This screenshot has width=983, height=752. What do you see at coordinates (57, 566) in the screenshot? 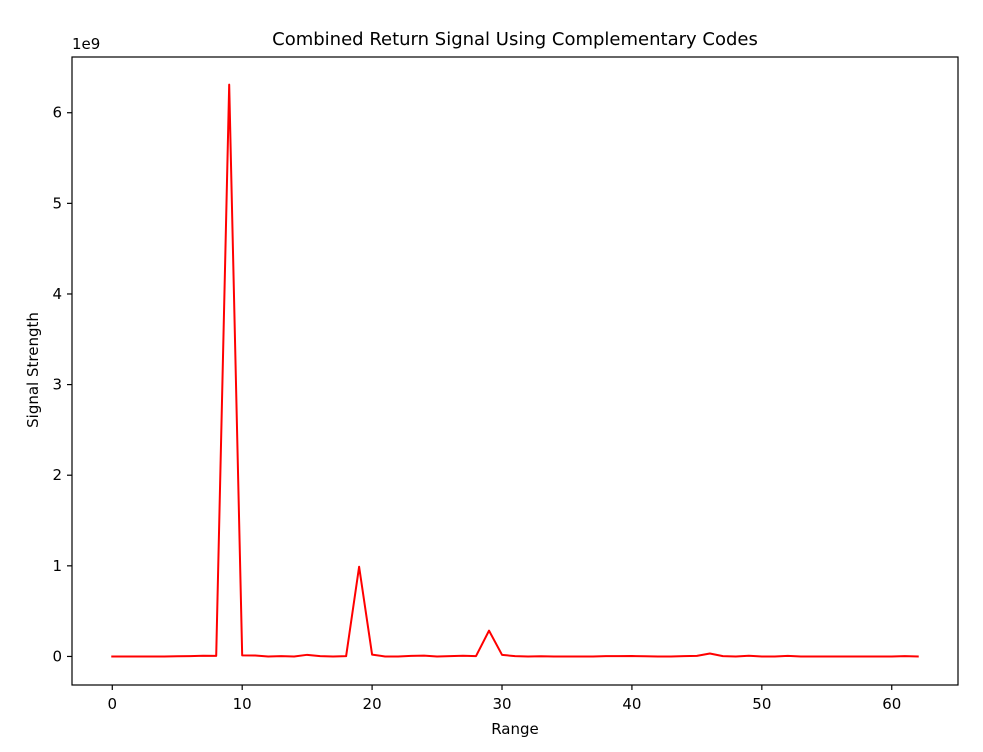
I see `y-tick-label: 1` at bounding box center [57, 566].